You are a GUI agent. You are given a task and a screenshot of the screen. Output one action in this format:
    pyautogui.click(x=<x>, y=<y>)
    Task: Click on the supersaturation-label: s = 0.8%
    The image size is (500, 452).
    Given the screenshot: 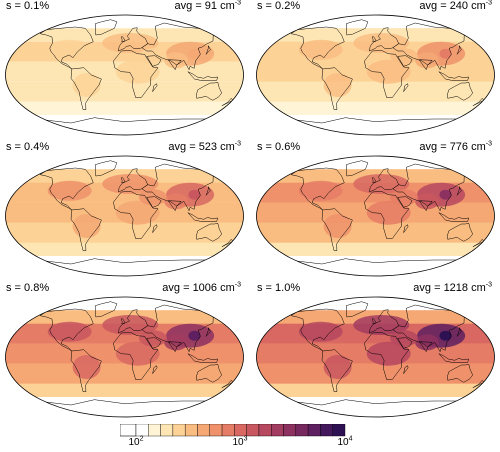 What is the action you would take?
    pyautogui.click(x=28, y=288)
    